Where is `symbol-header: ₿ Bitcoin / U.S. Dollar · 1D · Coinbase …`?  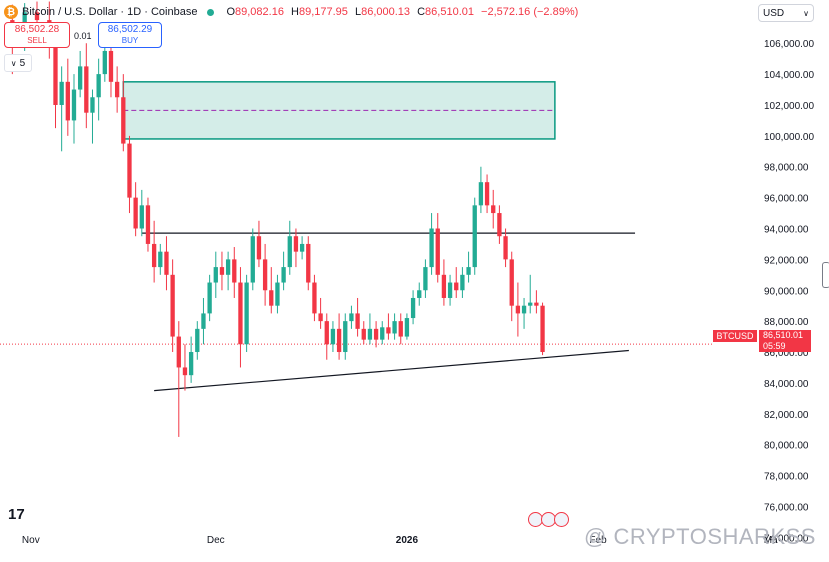
symbol-header: ₿ Bitcoin / U.S. Dollar · 1D · Coinbase … is located at coordinates (291, 12).